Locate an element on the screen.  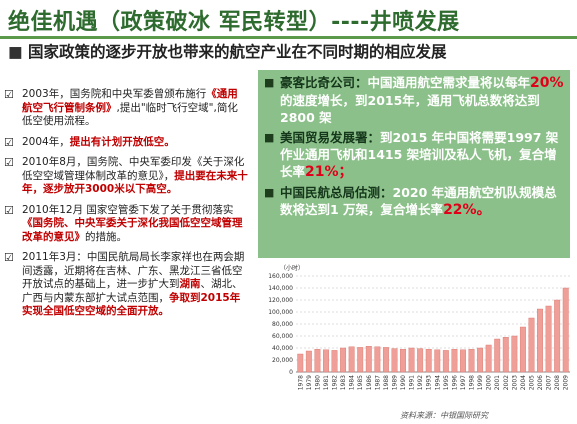
policy-item: 2004年，提出有计划开放低空。 is located at coordinates (126, 143).